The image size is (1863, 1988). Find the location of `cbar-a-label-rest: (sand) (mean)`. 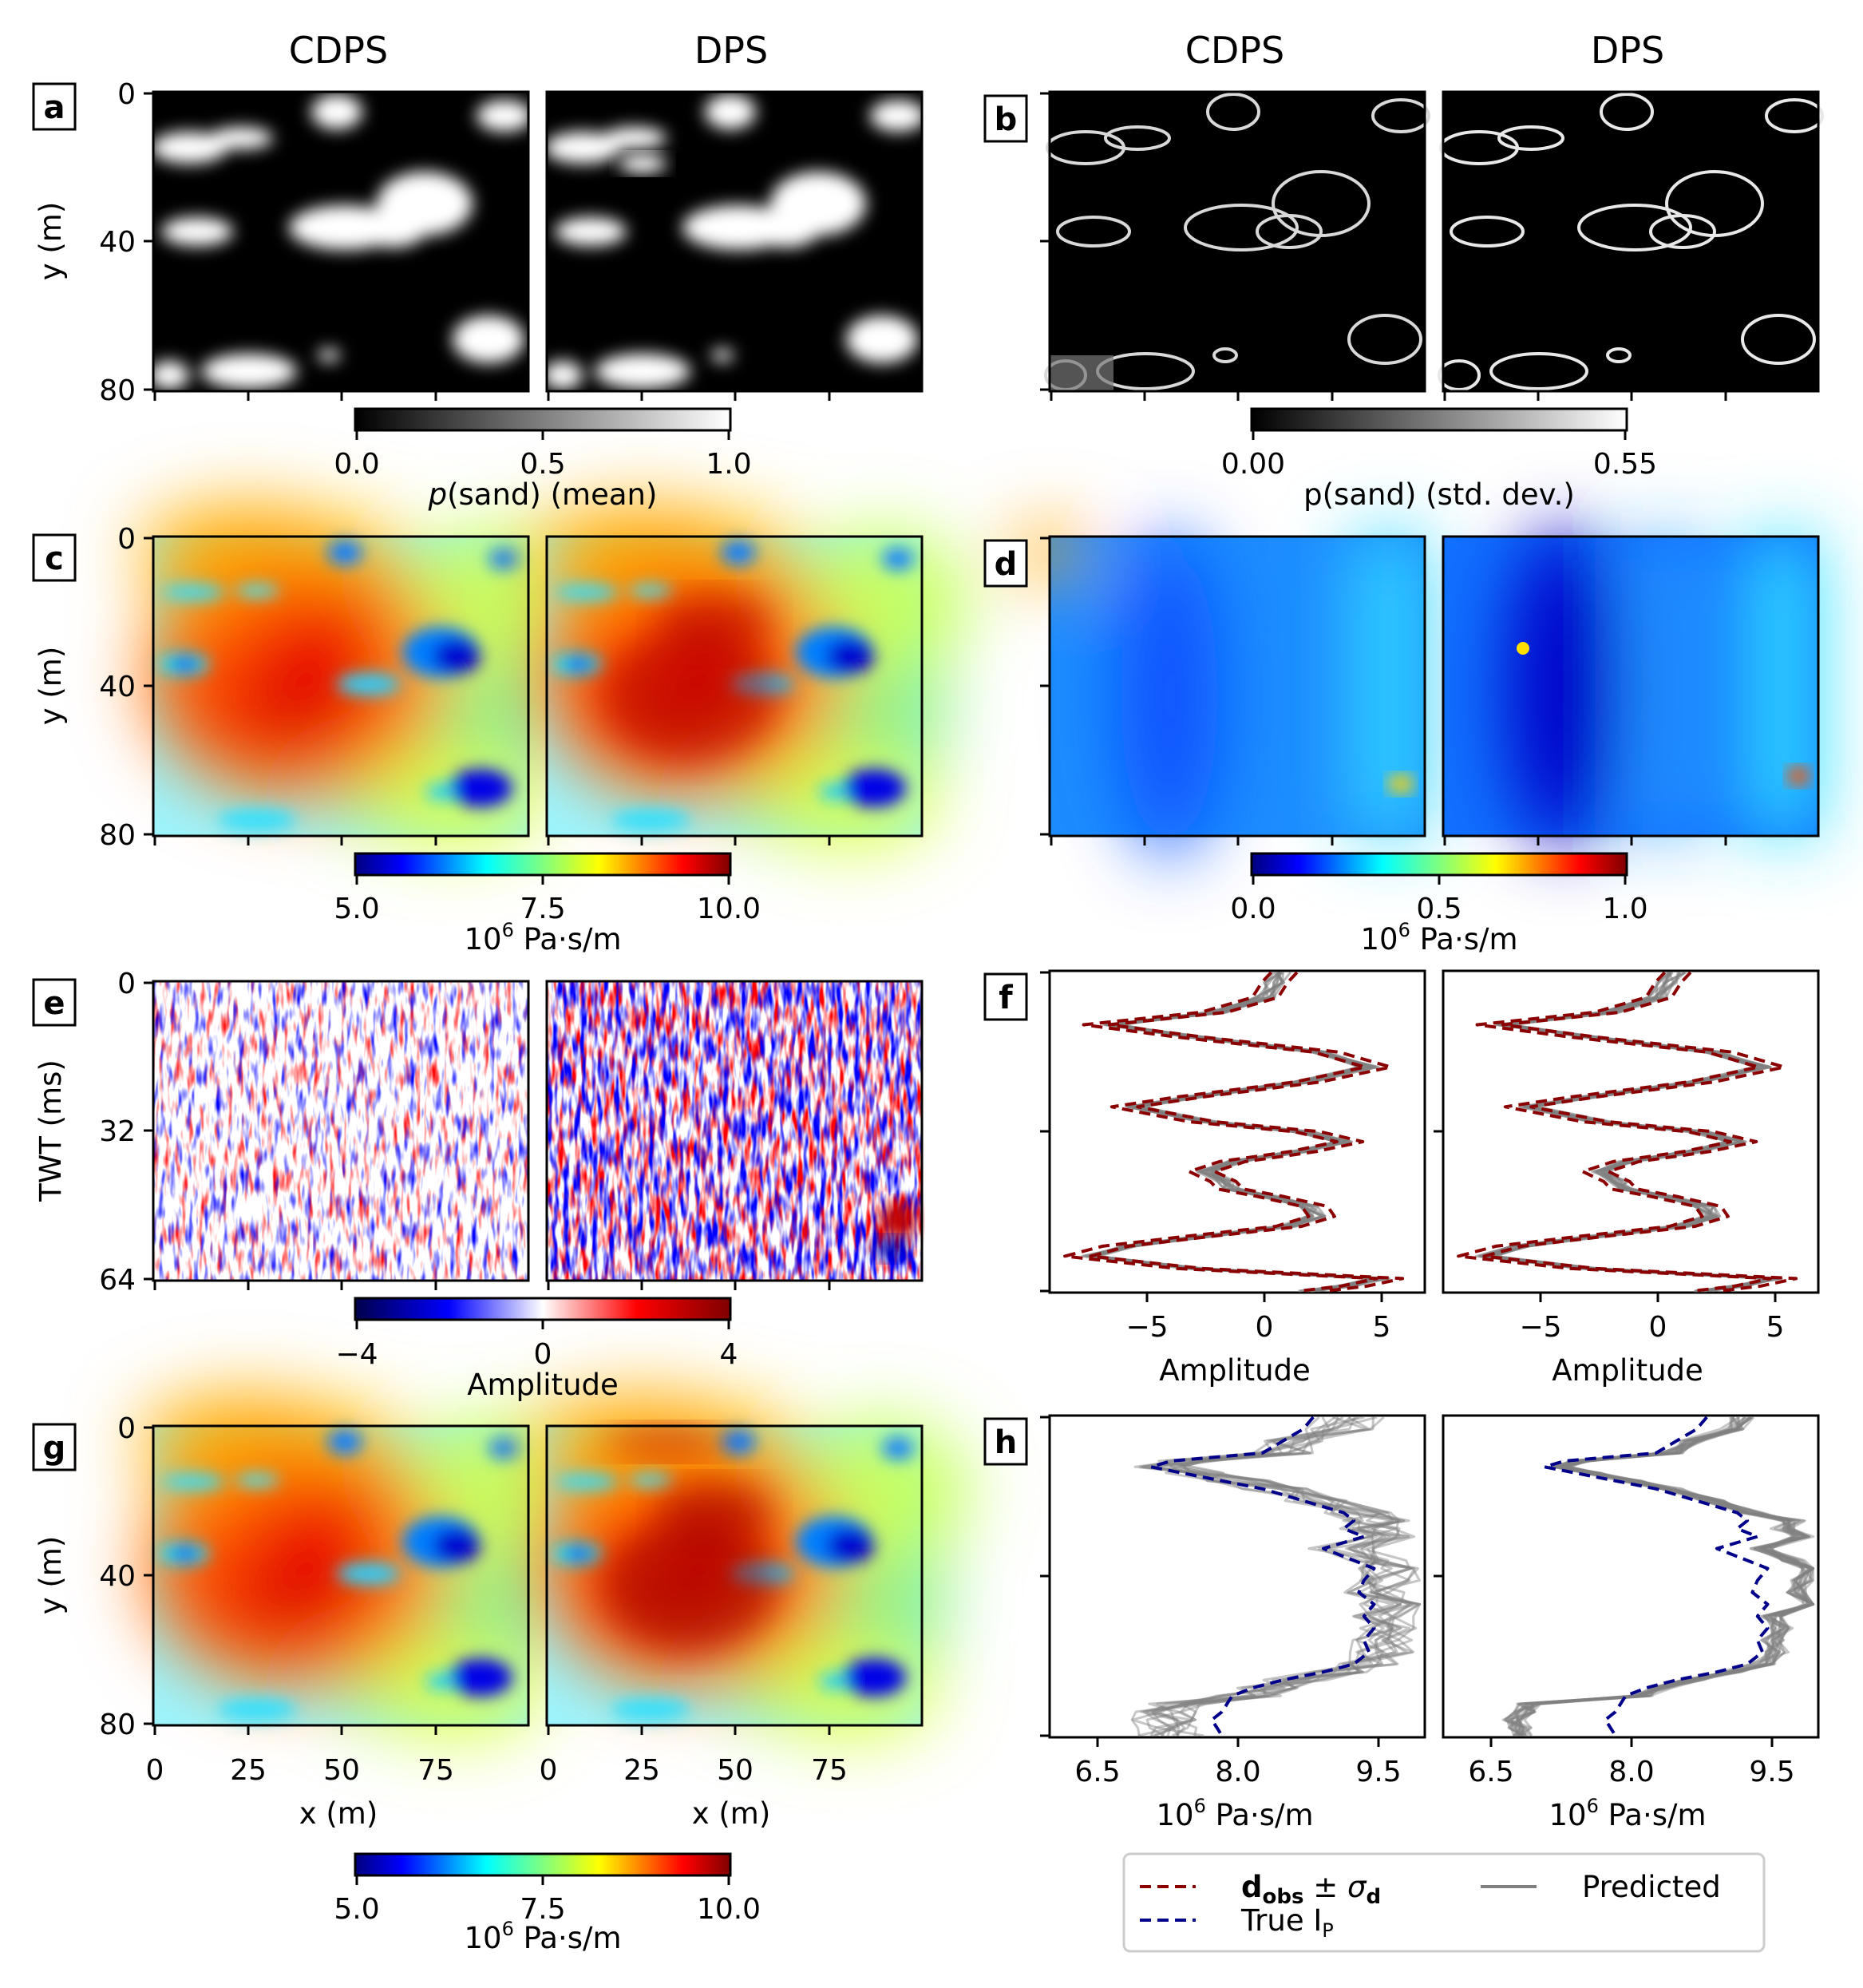

cbar-a-label-rest: (sand) (mean) is located at coordinates (552, 494).